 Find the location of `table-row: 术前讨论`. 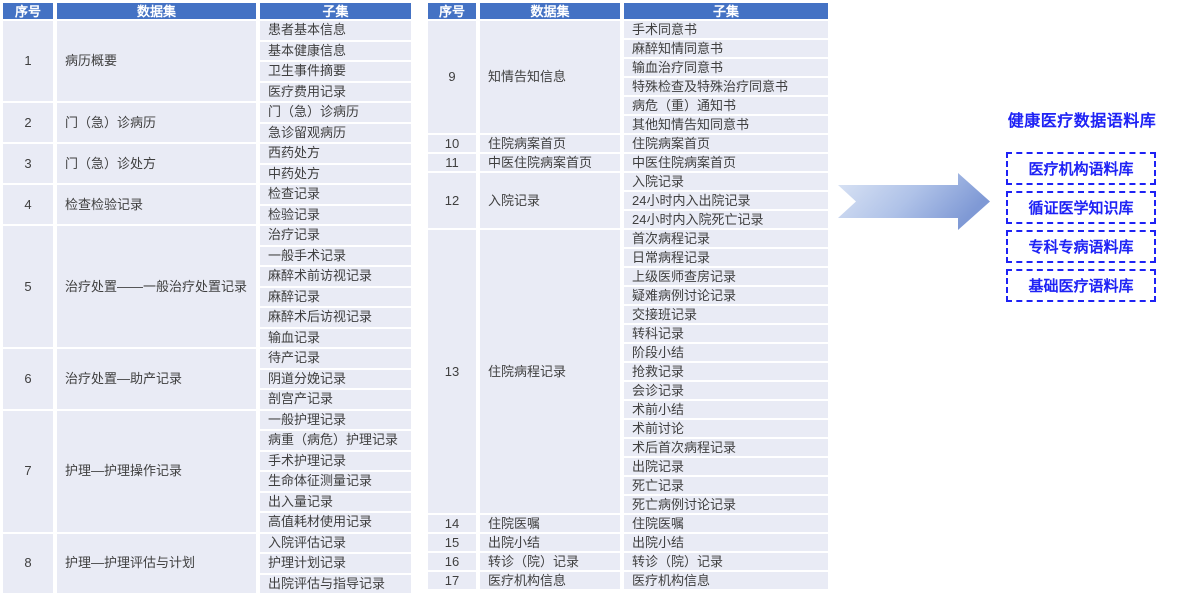

table-row: 术前讨论 is located at coordinates (628, 428).